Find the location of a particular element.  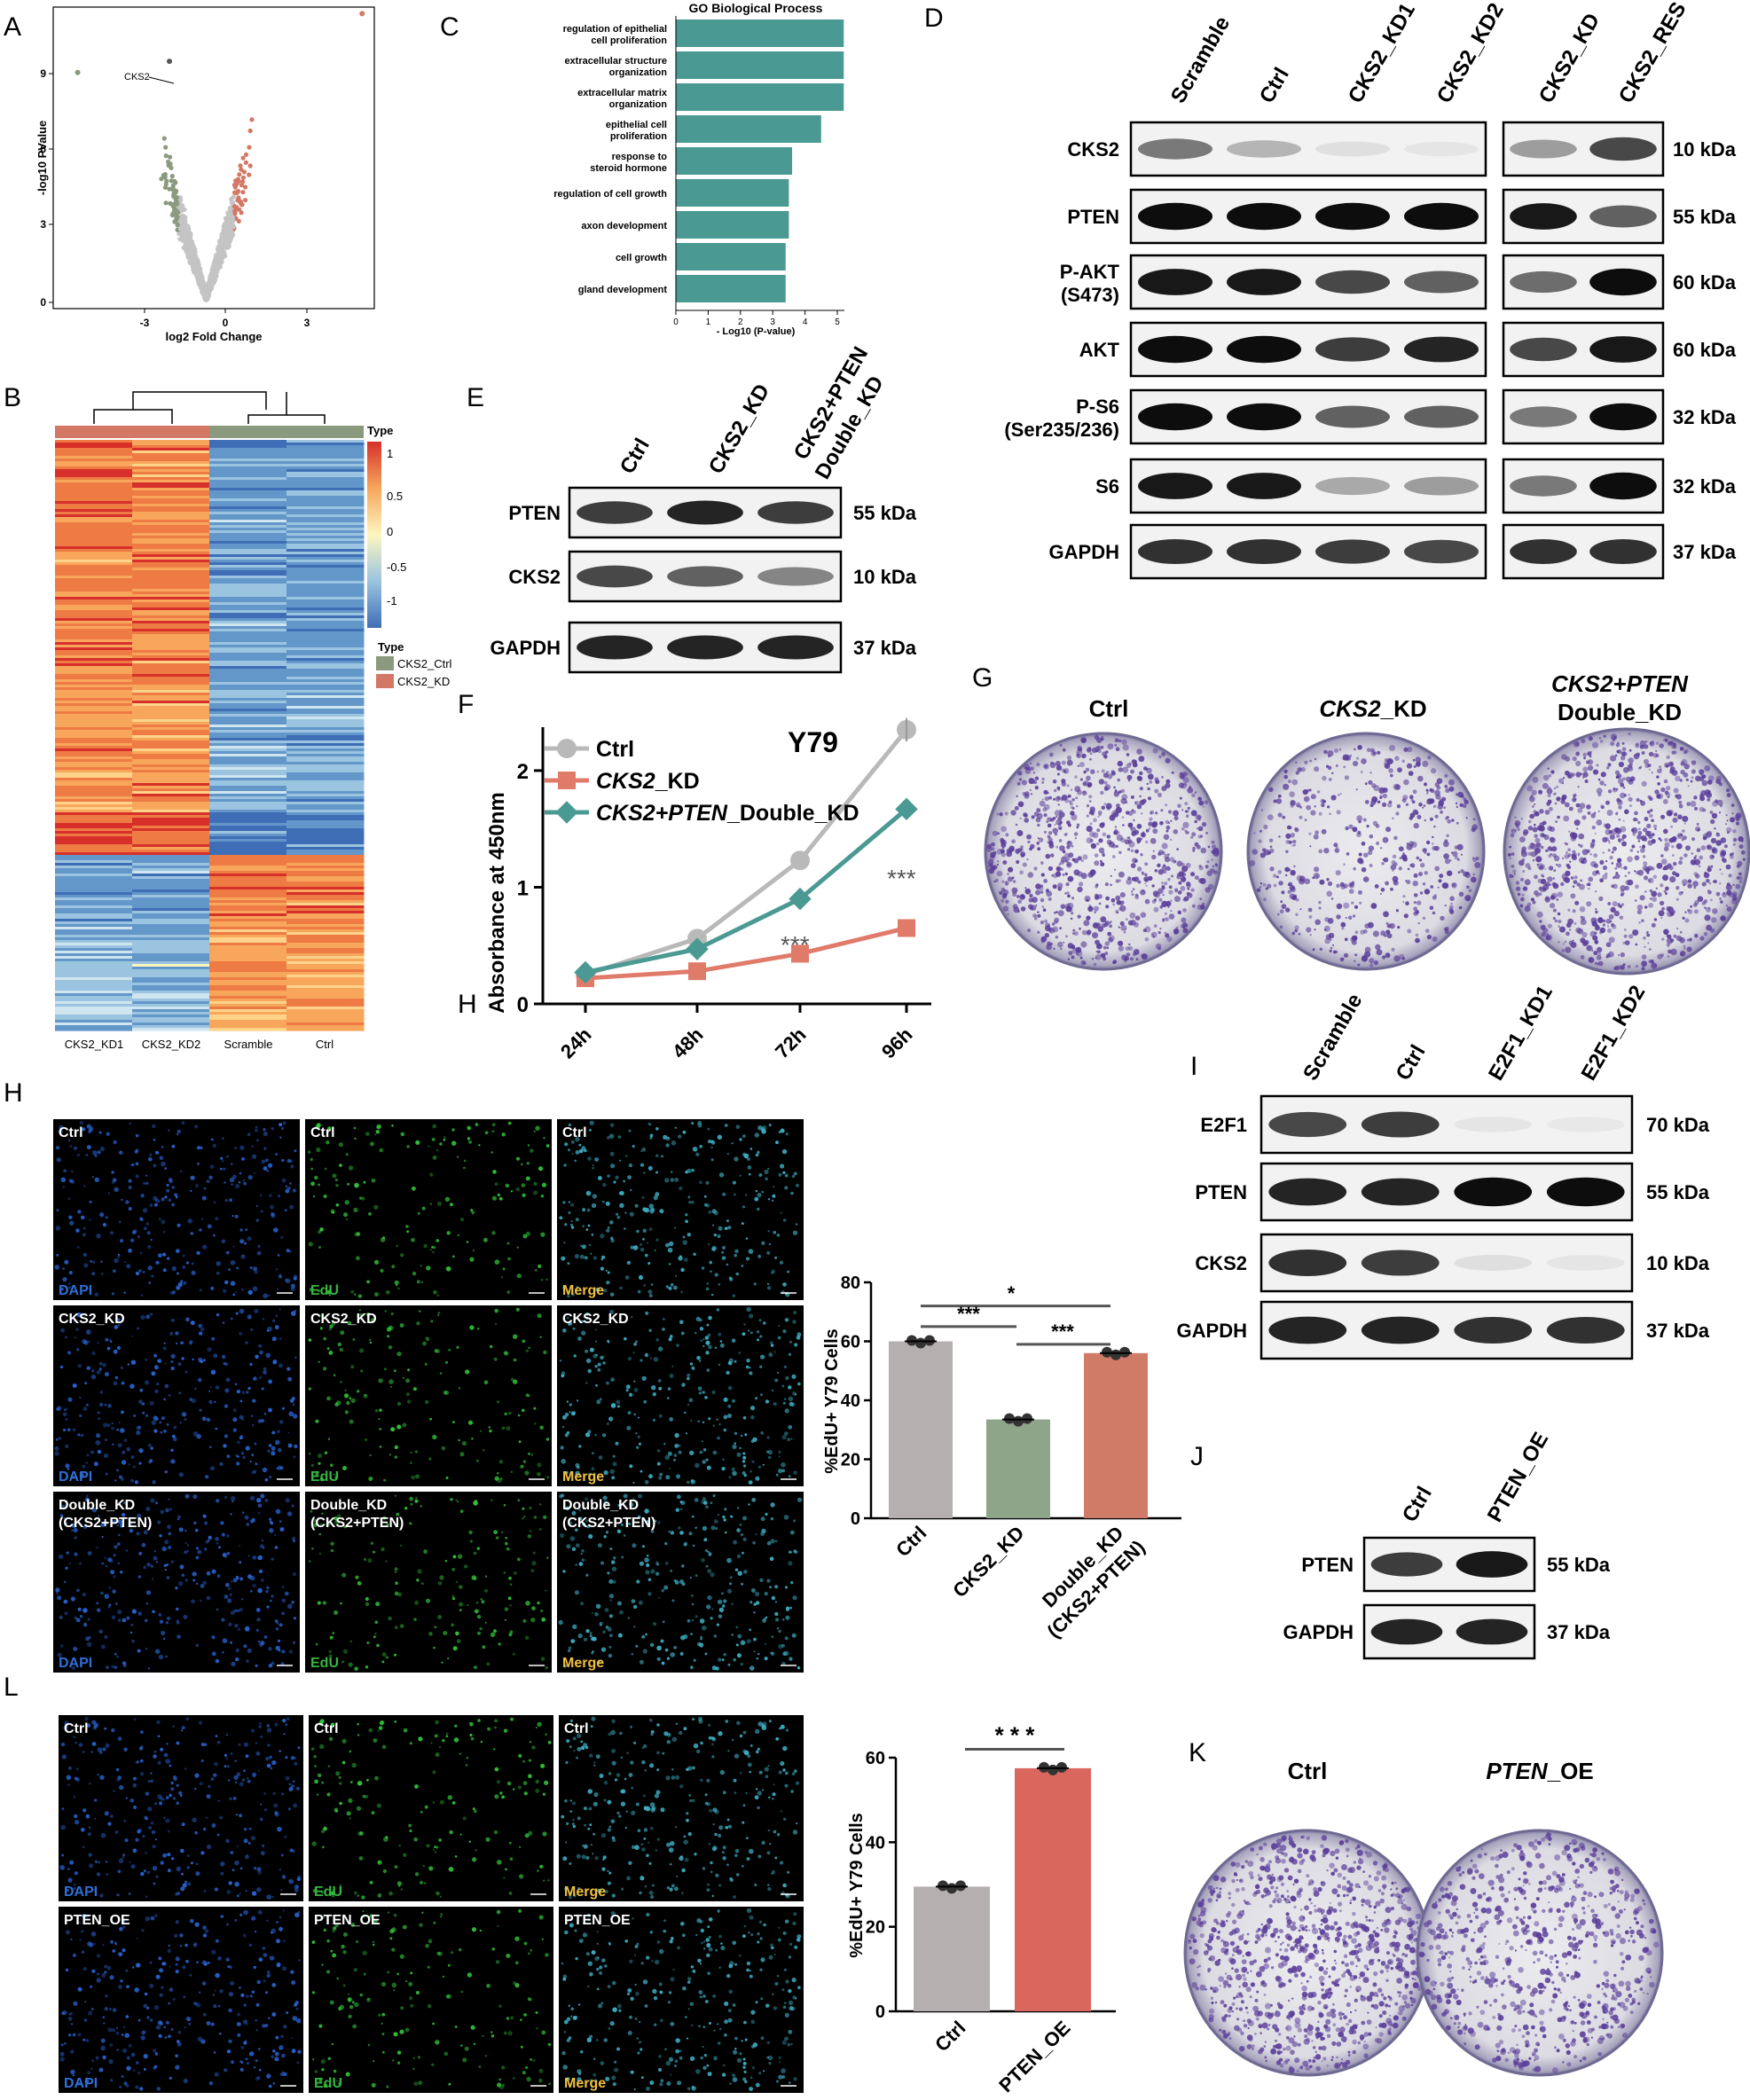

go-bar is located at coordinates (732, 225).